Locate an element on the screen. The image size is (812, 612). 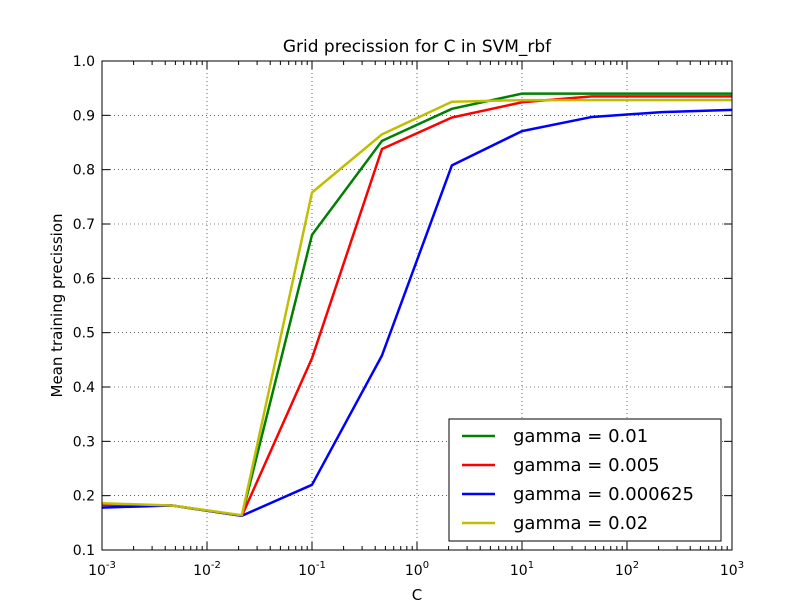
y-tick-label: 0.3 is located at coordinates (84, 442).